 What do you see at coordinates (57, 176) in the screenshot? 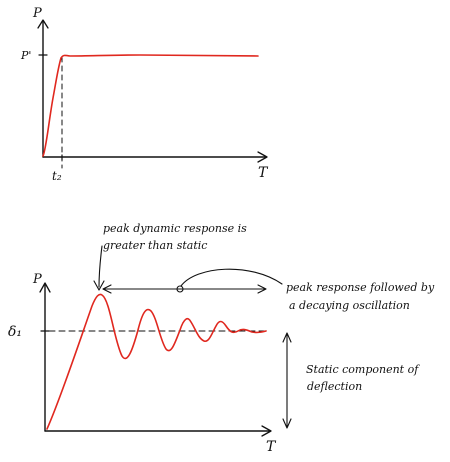
I see `top-time-label: t₂` at bounding box center [57, 176].